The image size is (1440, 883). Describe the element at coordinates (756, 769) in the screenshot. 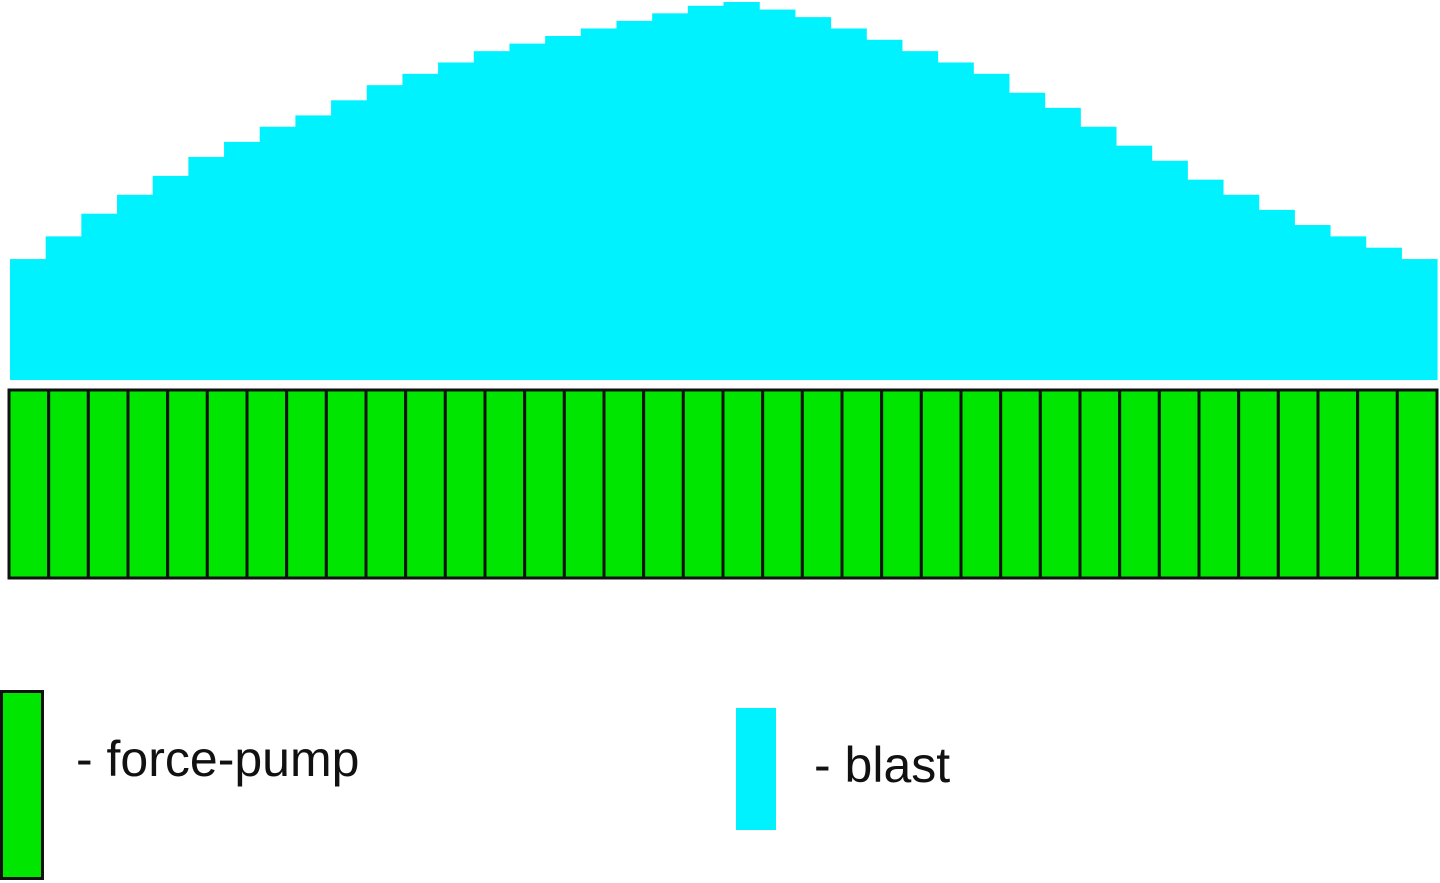

I see `blast-legend-swatch` at that location.